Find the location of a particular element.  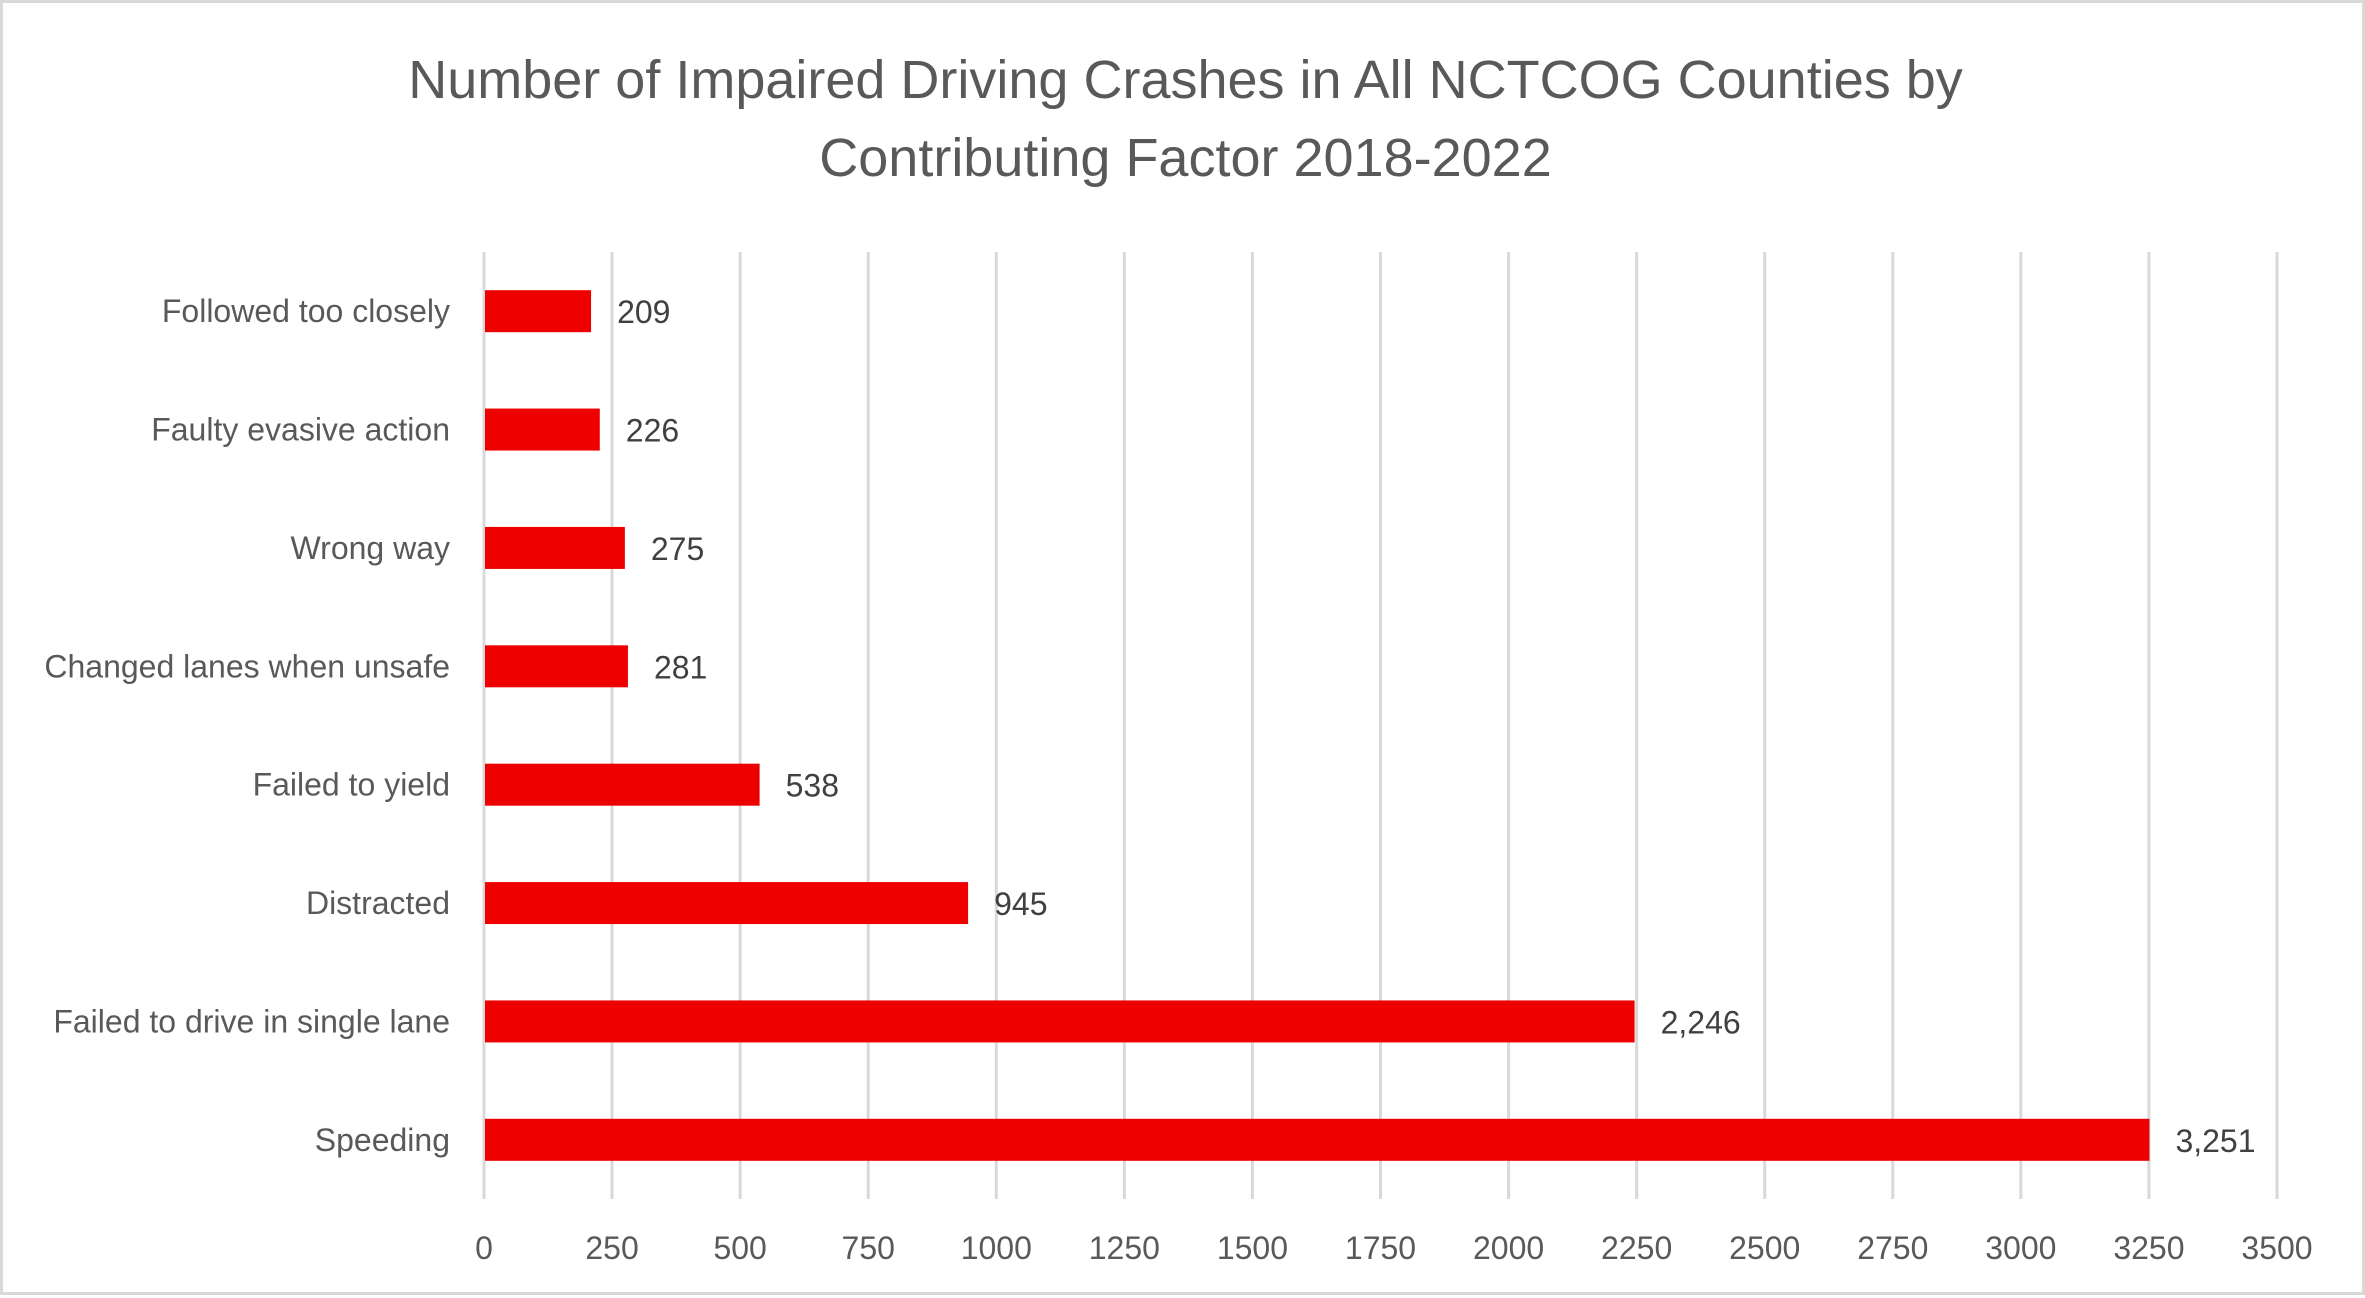

category-label: Faulty evasive action is located at coordinates (300, 430).